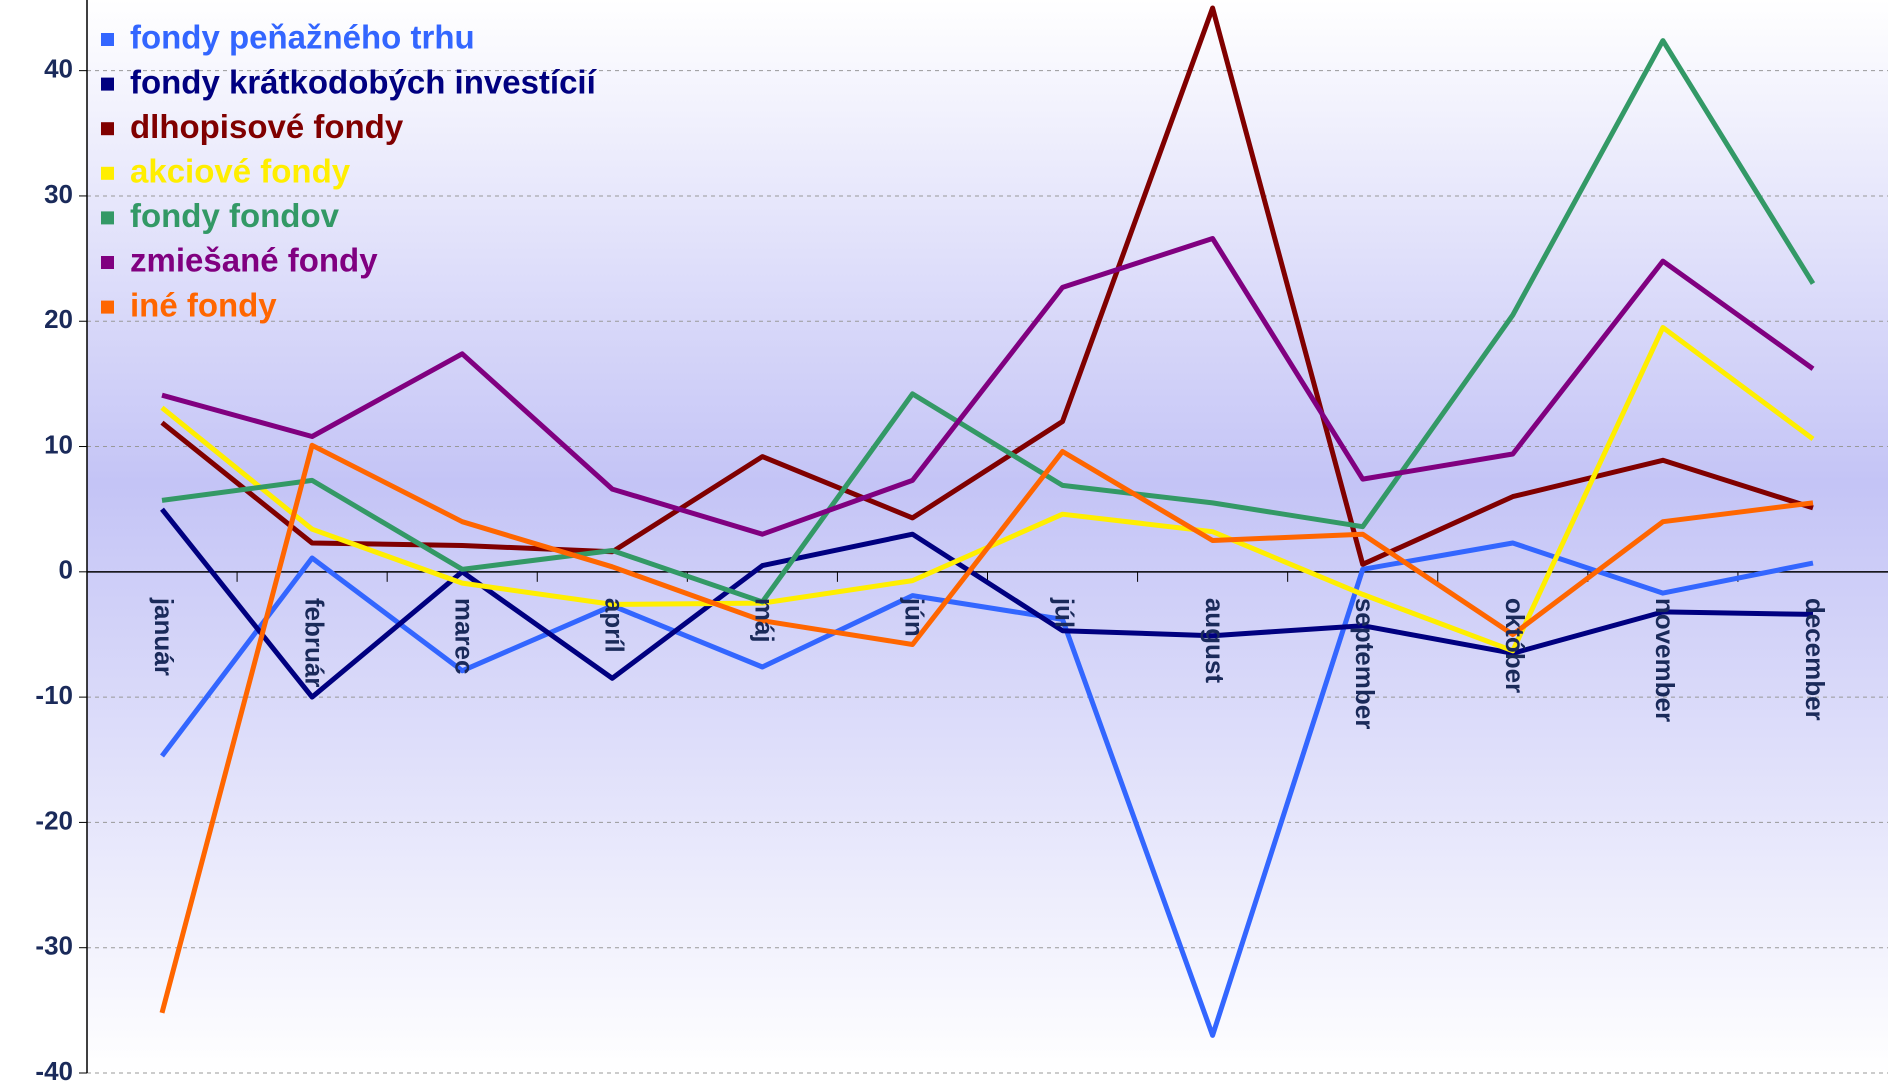 This screenshot has height=1086, width=1888. Describe the element at coordinates (54, 1071) in the screenshot. I see `y-tick-label: -40` at that location.